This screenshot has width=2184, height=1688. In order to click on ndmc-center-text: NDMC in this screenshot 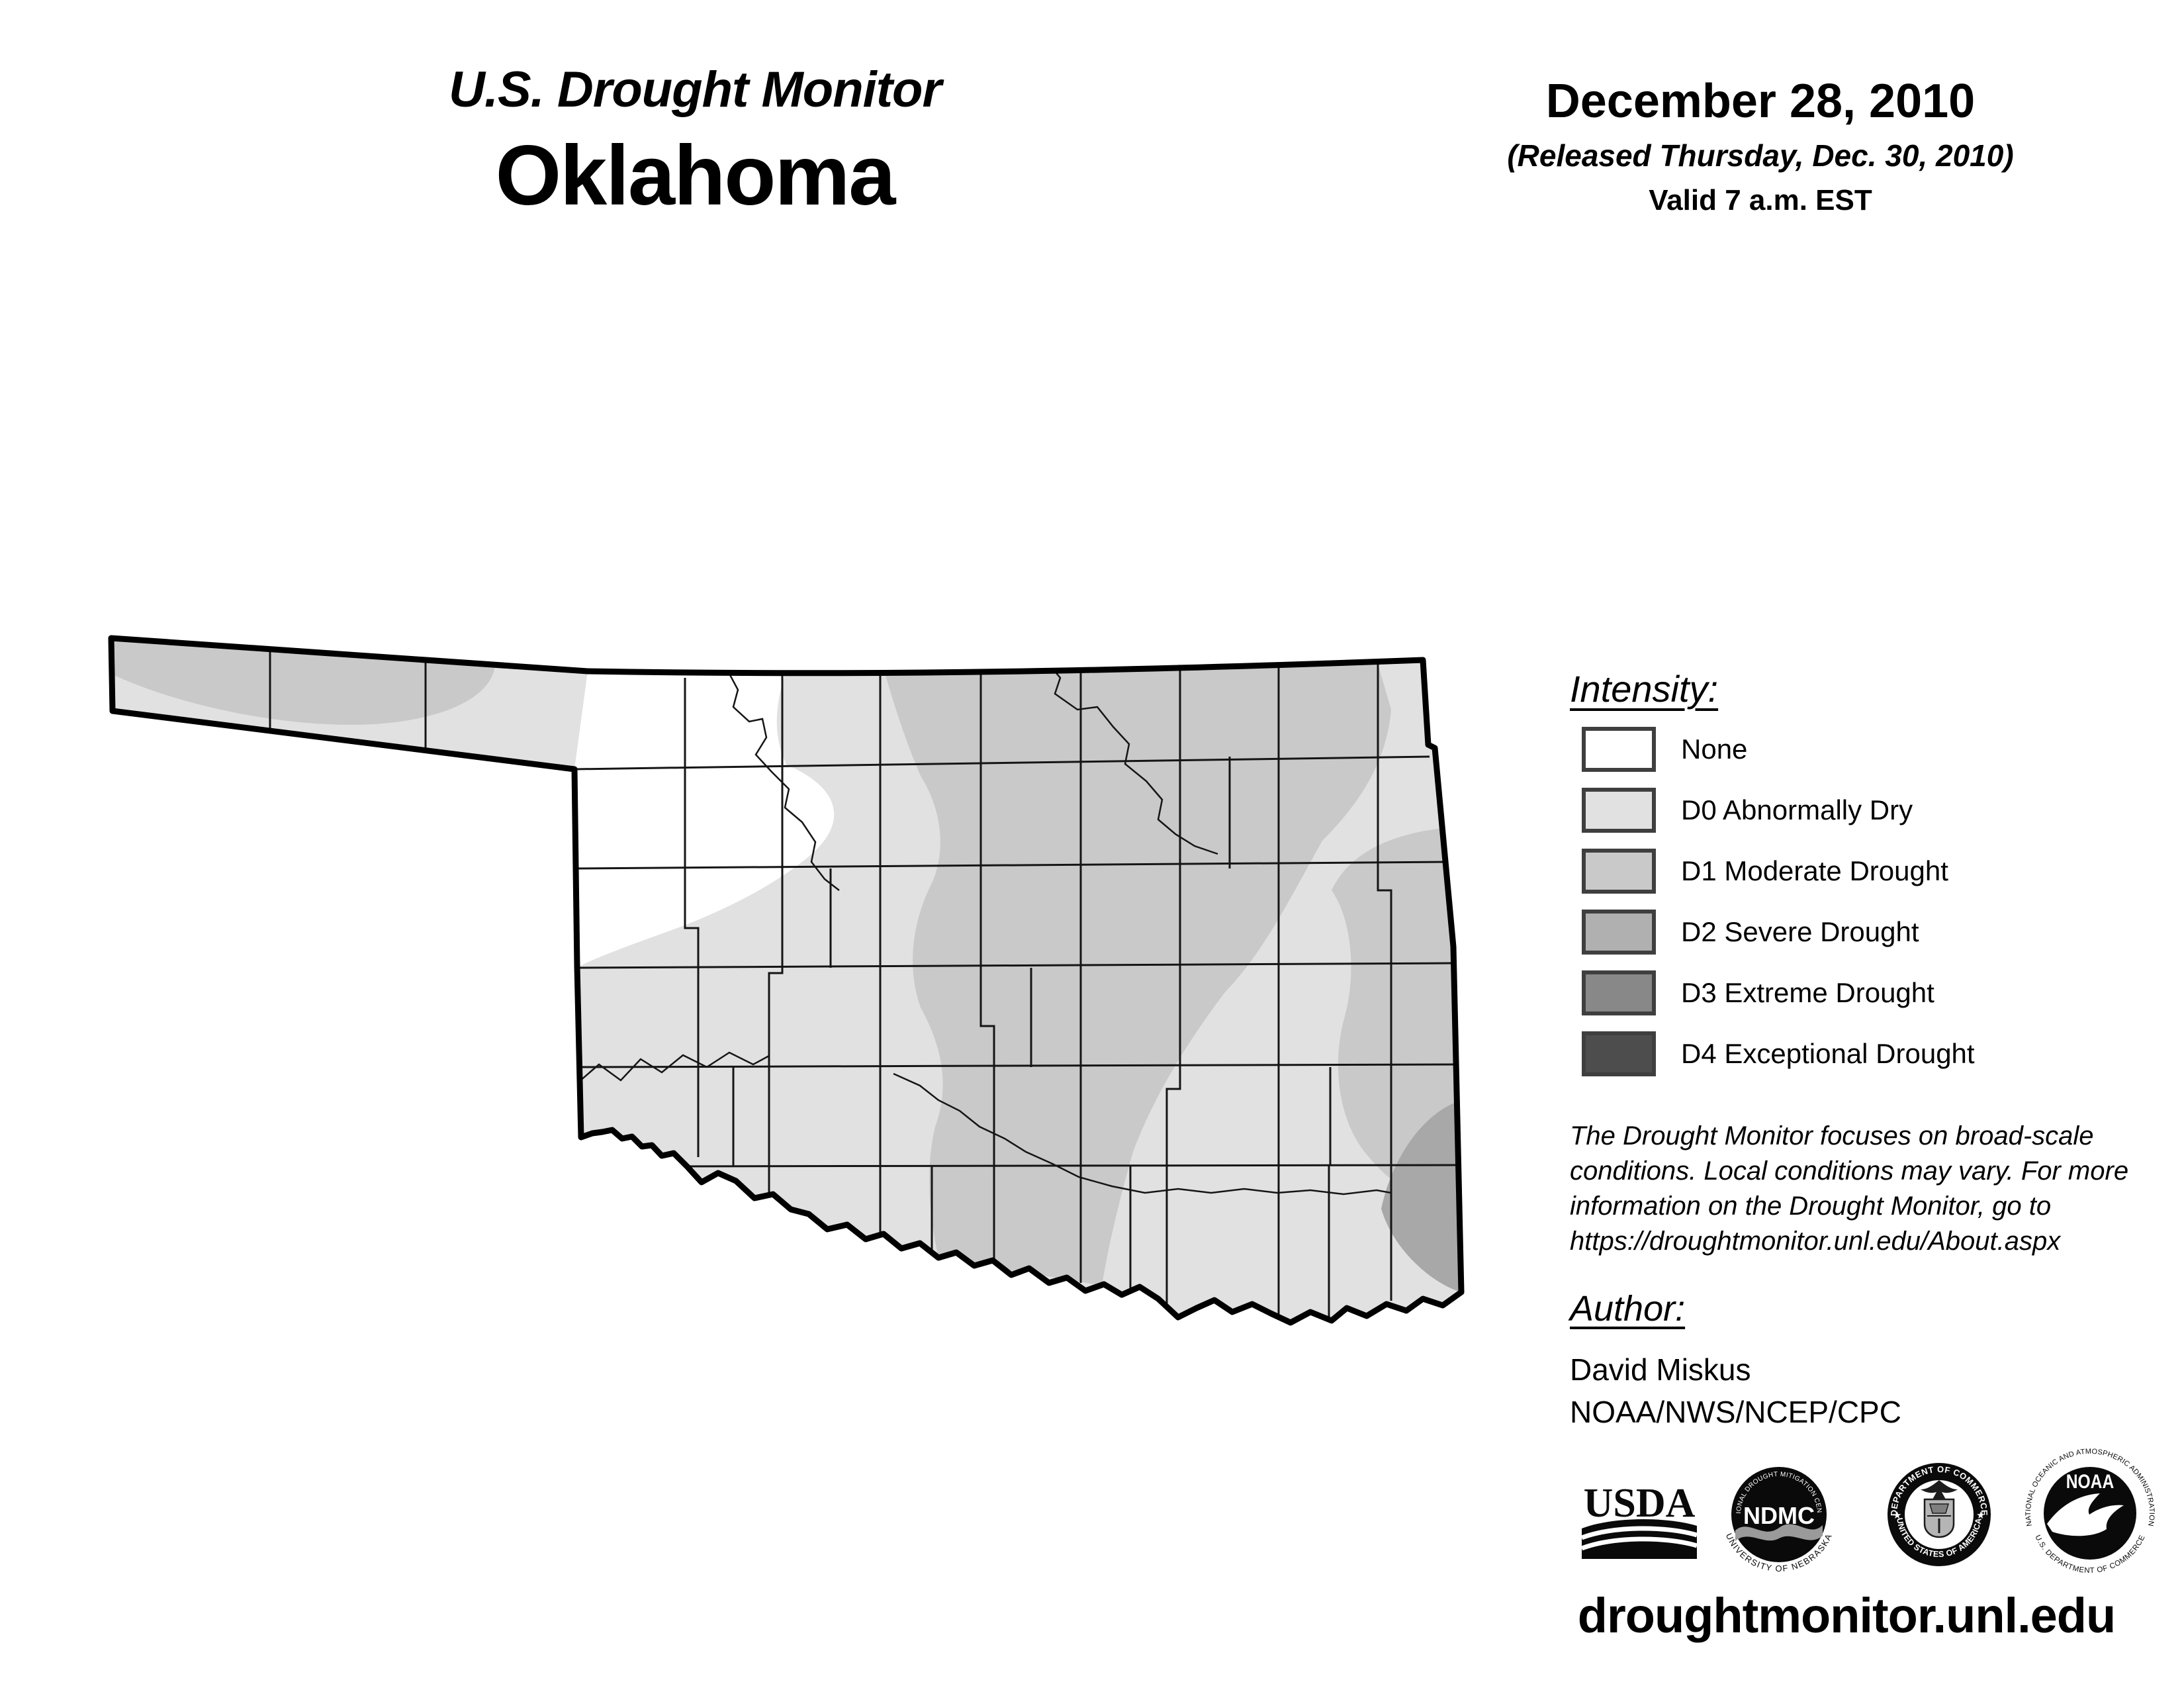, I will do `click(1779, 1515)`.